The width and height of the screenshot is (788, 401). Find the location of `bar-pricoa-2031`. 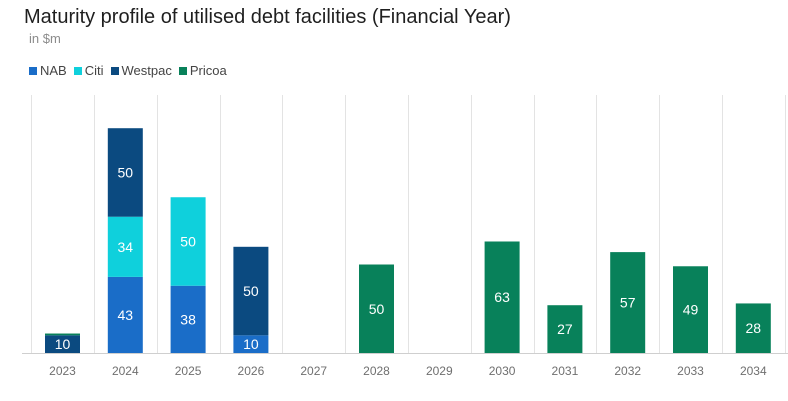

bar-pricoa-2031 is located at coordinates (565, 329).